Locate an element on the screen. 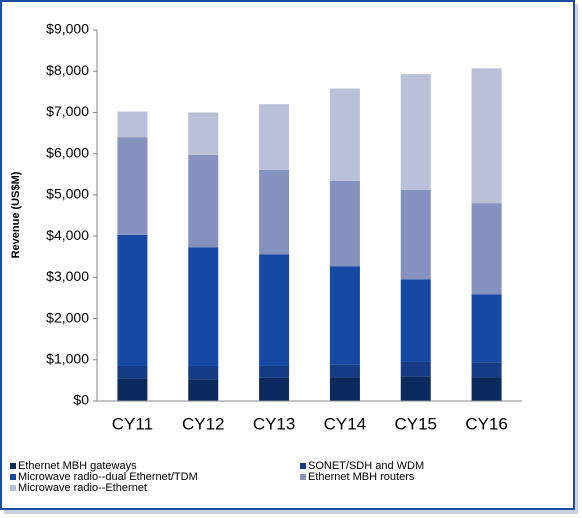  y-tick-label: $9,000 is located at coordinates (67, 29).